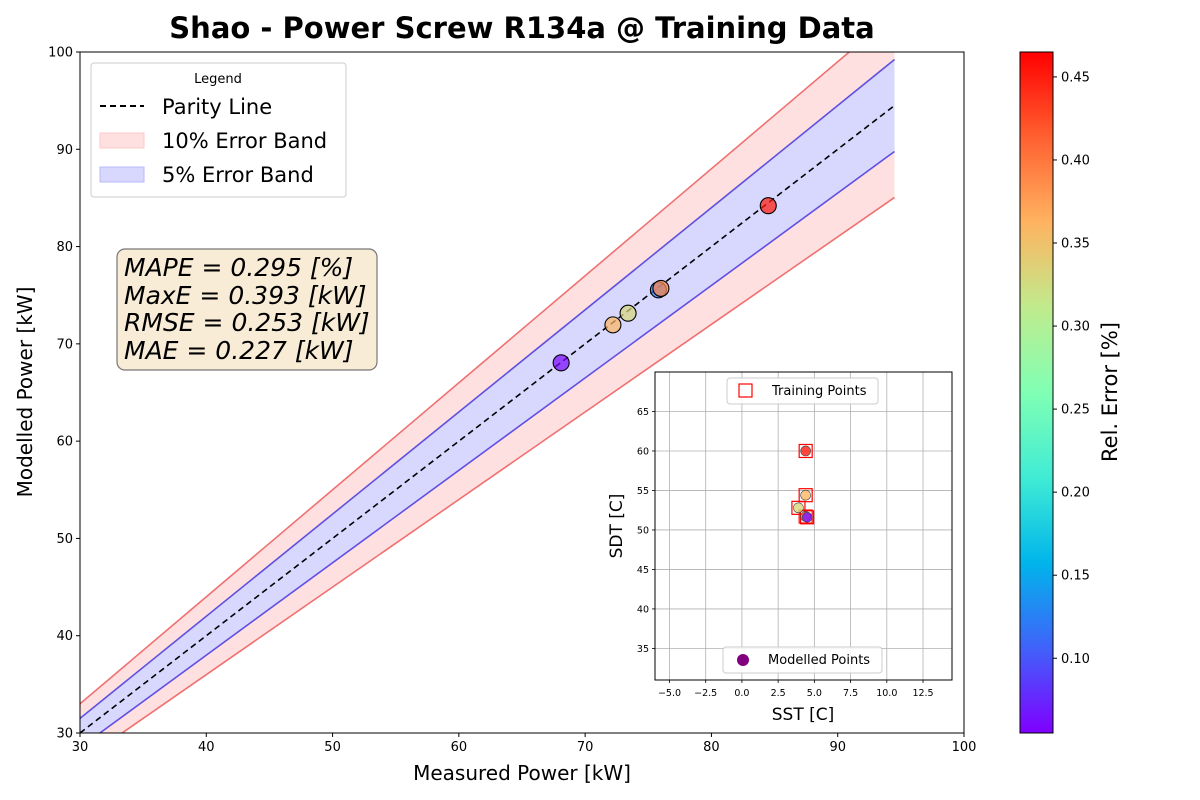 The height and width of the screenshot is (800, 1200). Describe the element at coordinates (1036, 392) in the screenshot. I see `colorbar-gradient` at that location.